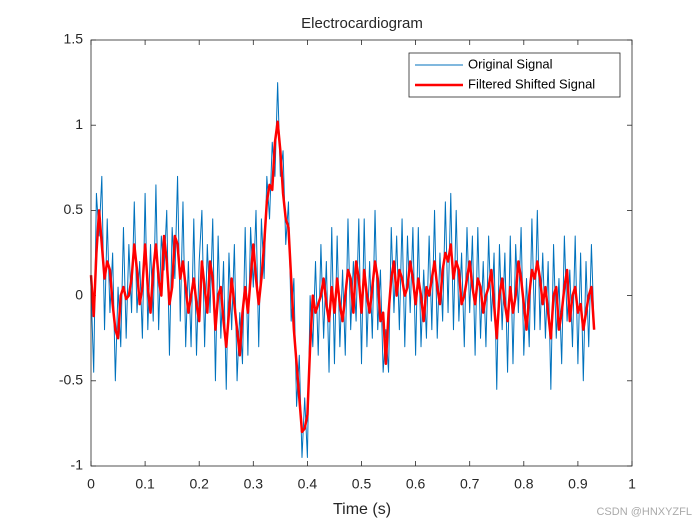 The width and height of the screenshot is (700, 525). Describe the element at coordinates (74, 39) in the screenshot. I see `y-tick-label: 1.5` at that location.